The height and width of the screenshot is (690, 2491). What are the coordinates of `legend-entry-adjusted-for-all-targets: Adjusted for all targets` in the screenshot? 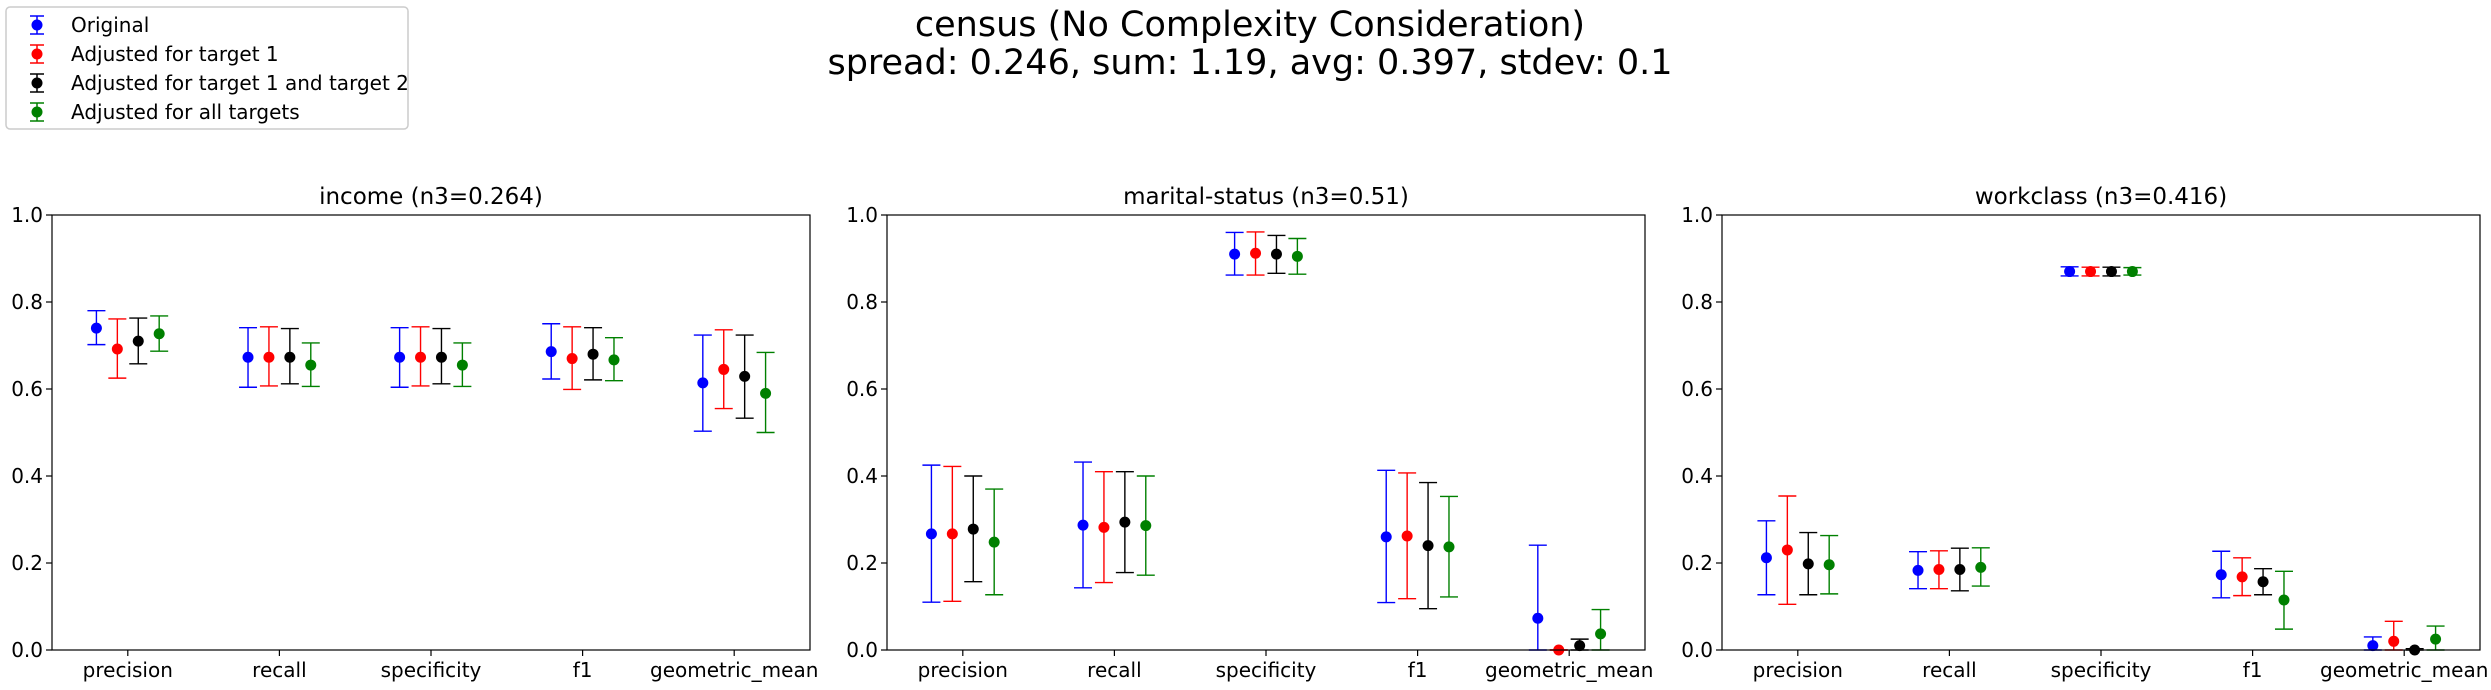 It's located at (165, 112).